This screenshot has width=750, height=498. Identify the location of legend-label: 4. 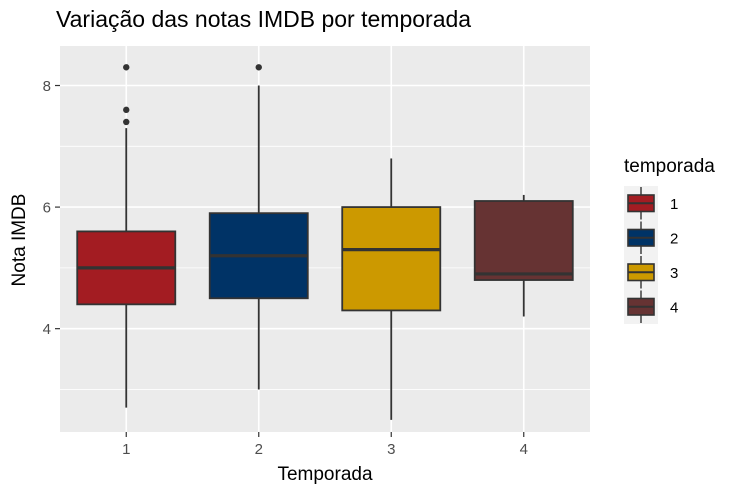
(674, 307).